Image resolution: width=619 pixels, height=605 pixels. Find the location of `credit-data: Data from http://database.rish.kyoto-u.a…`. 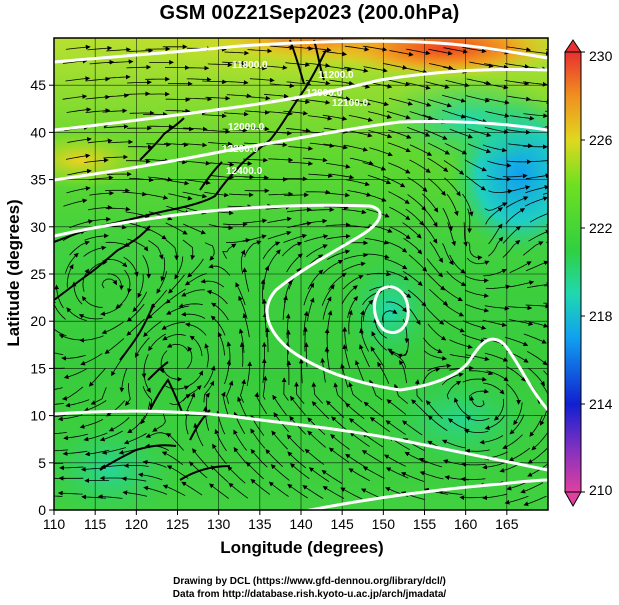

credit-data: Data from http://database.rish.kyoto-u.a… is located at coordinates (309, 594).